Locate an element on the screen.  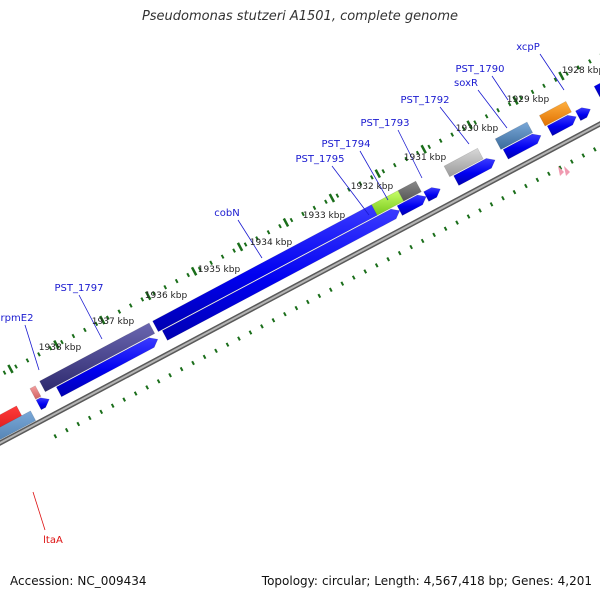
gene-label: PST_1795 is located at coordinates (320, 159).